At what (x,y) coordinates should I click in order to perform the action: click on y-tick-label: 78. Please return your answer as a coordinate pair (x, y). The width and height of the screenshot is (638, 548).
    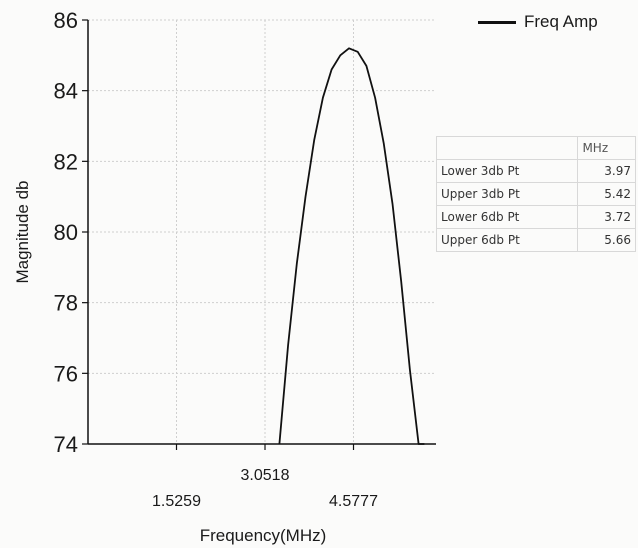
    Looking at the image, I should click on (66, 303).